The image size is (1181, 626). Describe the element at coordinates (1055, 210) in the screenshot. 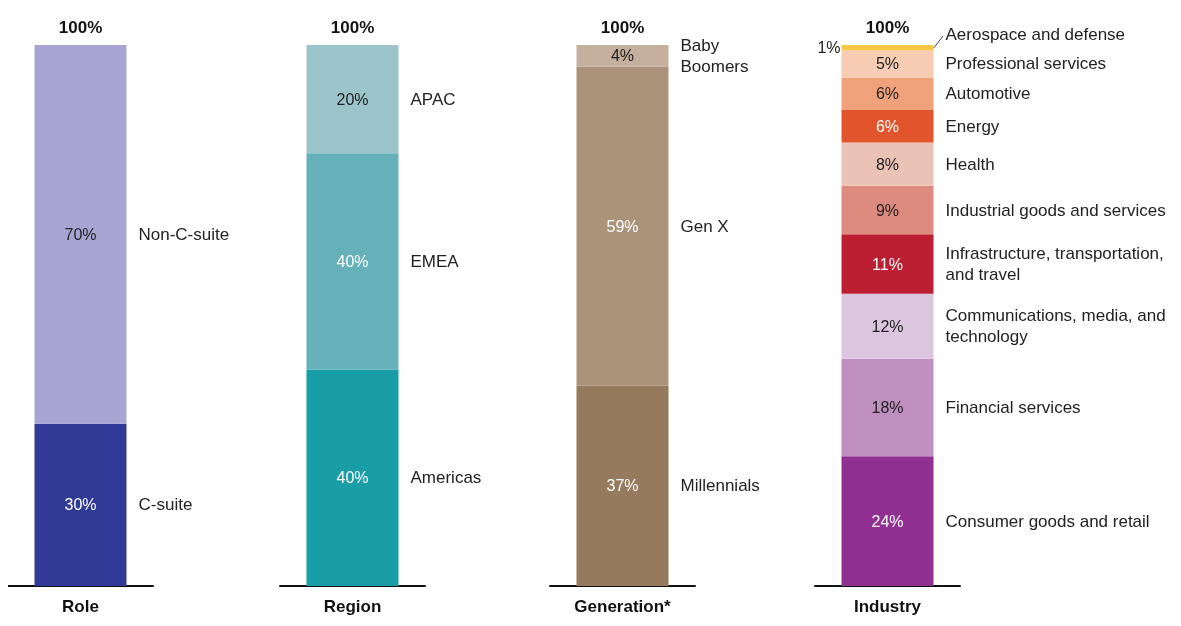

I see `series-label: Industrial goods and services` at that location.